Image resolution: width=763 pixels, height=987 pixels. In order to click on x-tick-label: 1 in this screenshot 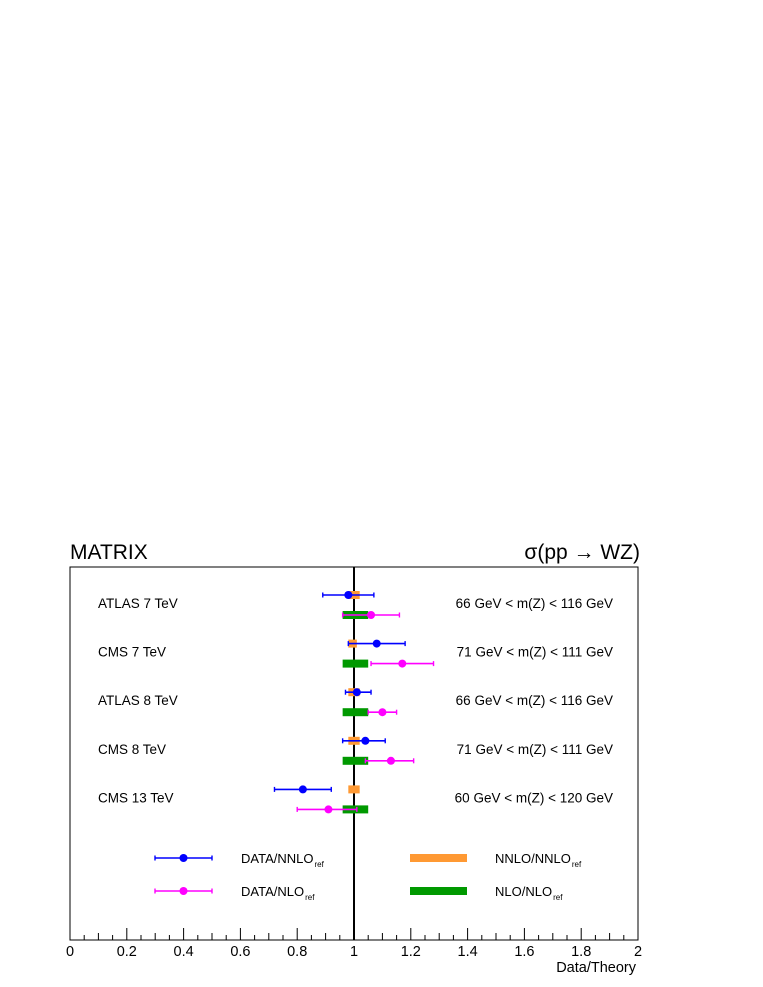, I will do `click(354, 952)`.